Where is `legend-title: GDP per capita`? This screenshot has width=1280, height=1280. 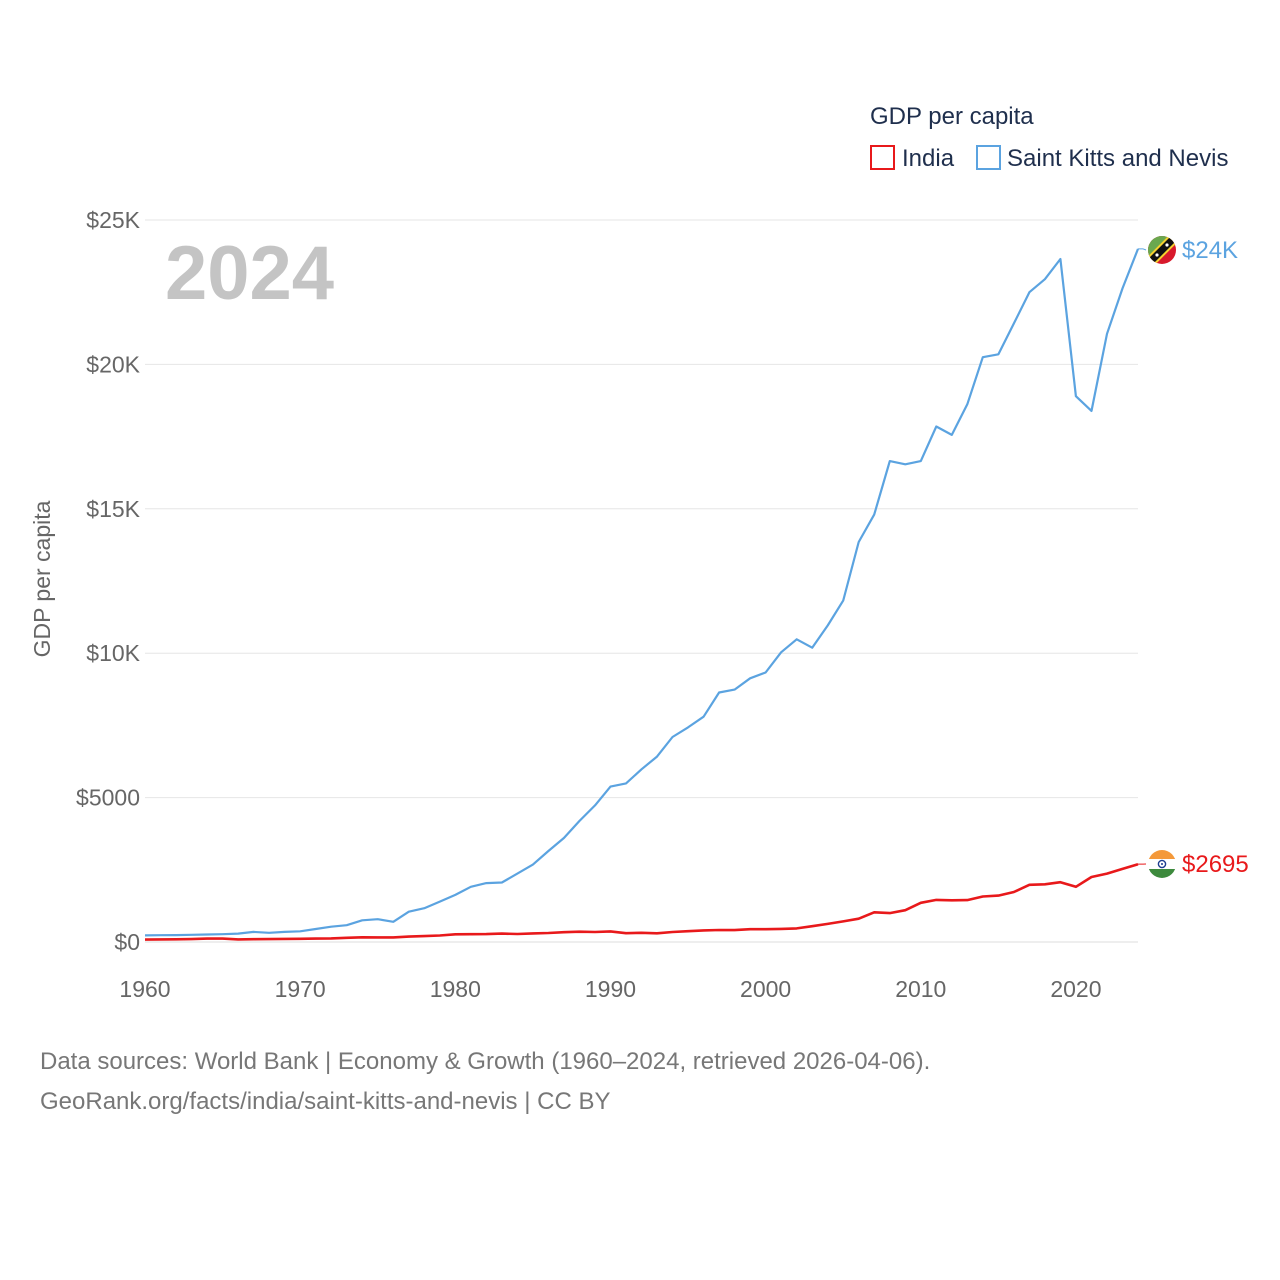
legend-title: GDP per capita is located at coordinates (952, 116).